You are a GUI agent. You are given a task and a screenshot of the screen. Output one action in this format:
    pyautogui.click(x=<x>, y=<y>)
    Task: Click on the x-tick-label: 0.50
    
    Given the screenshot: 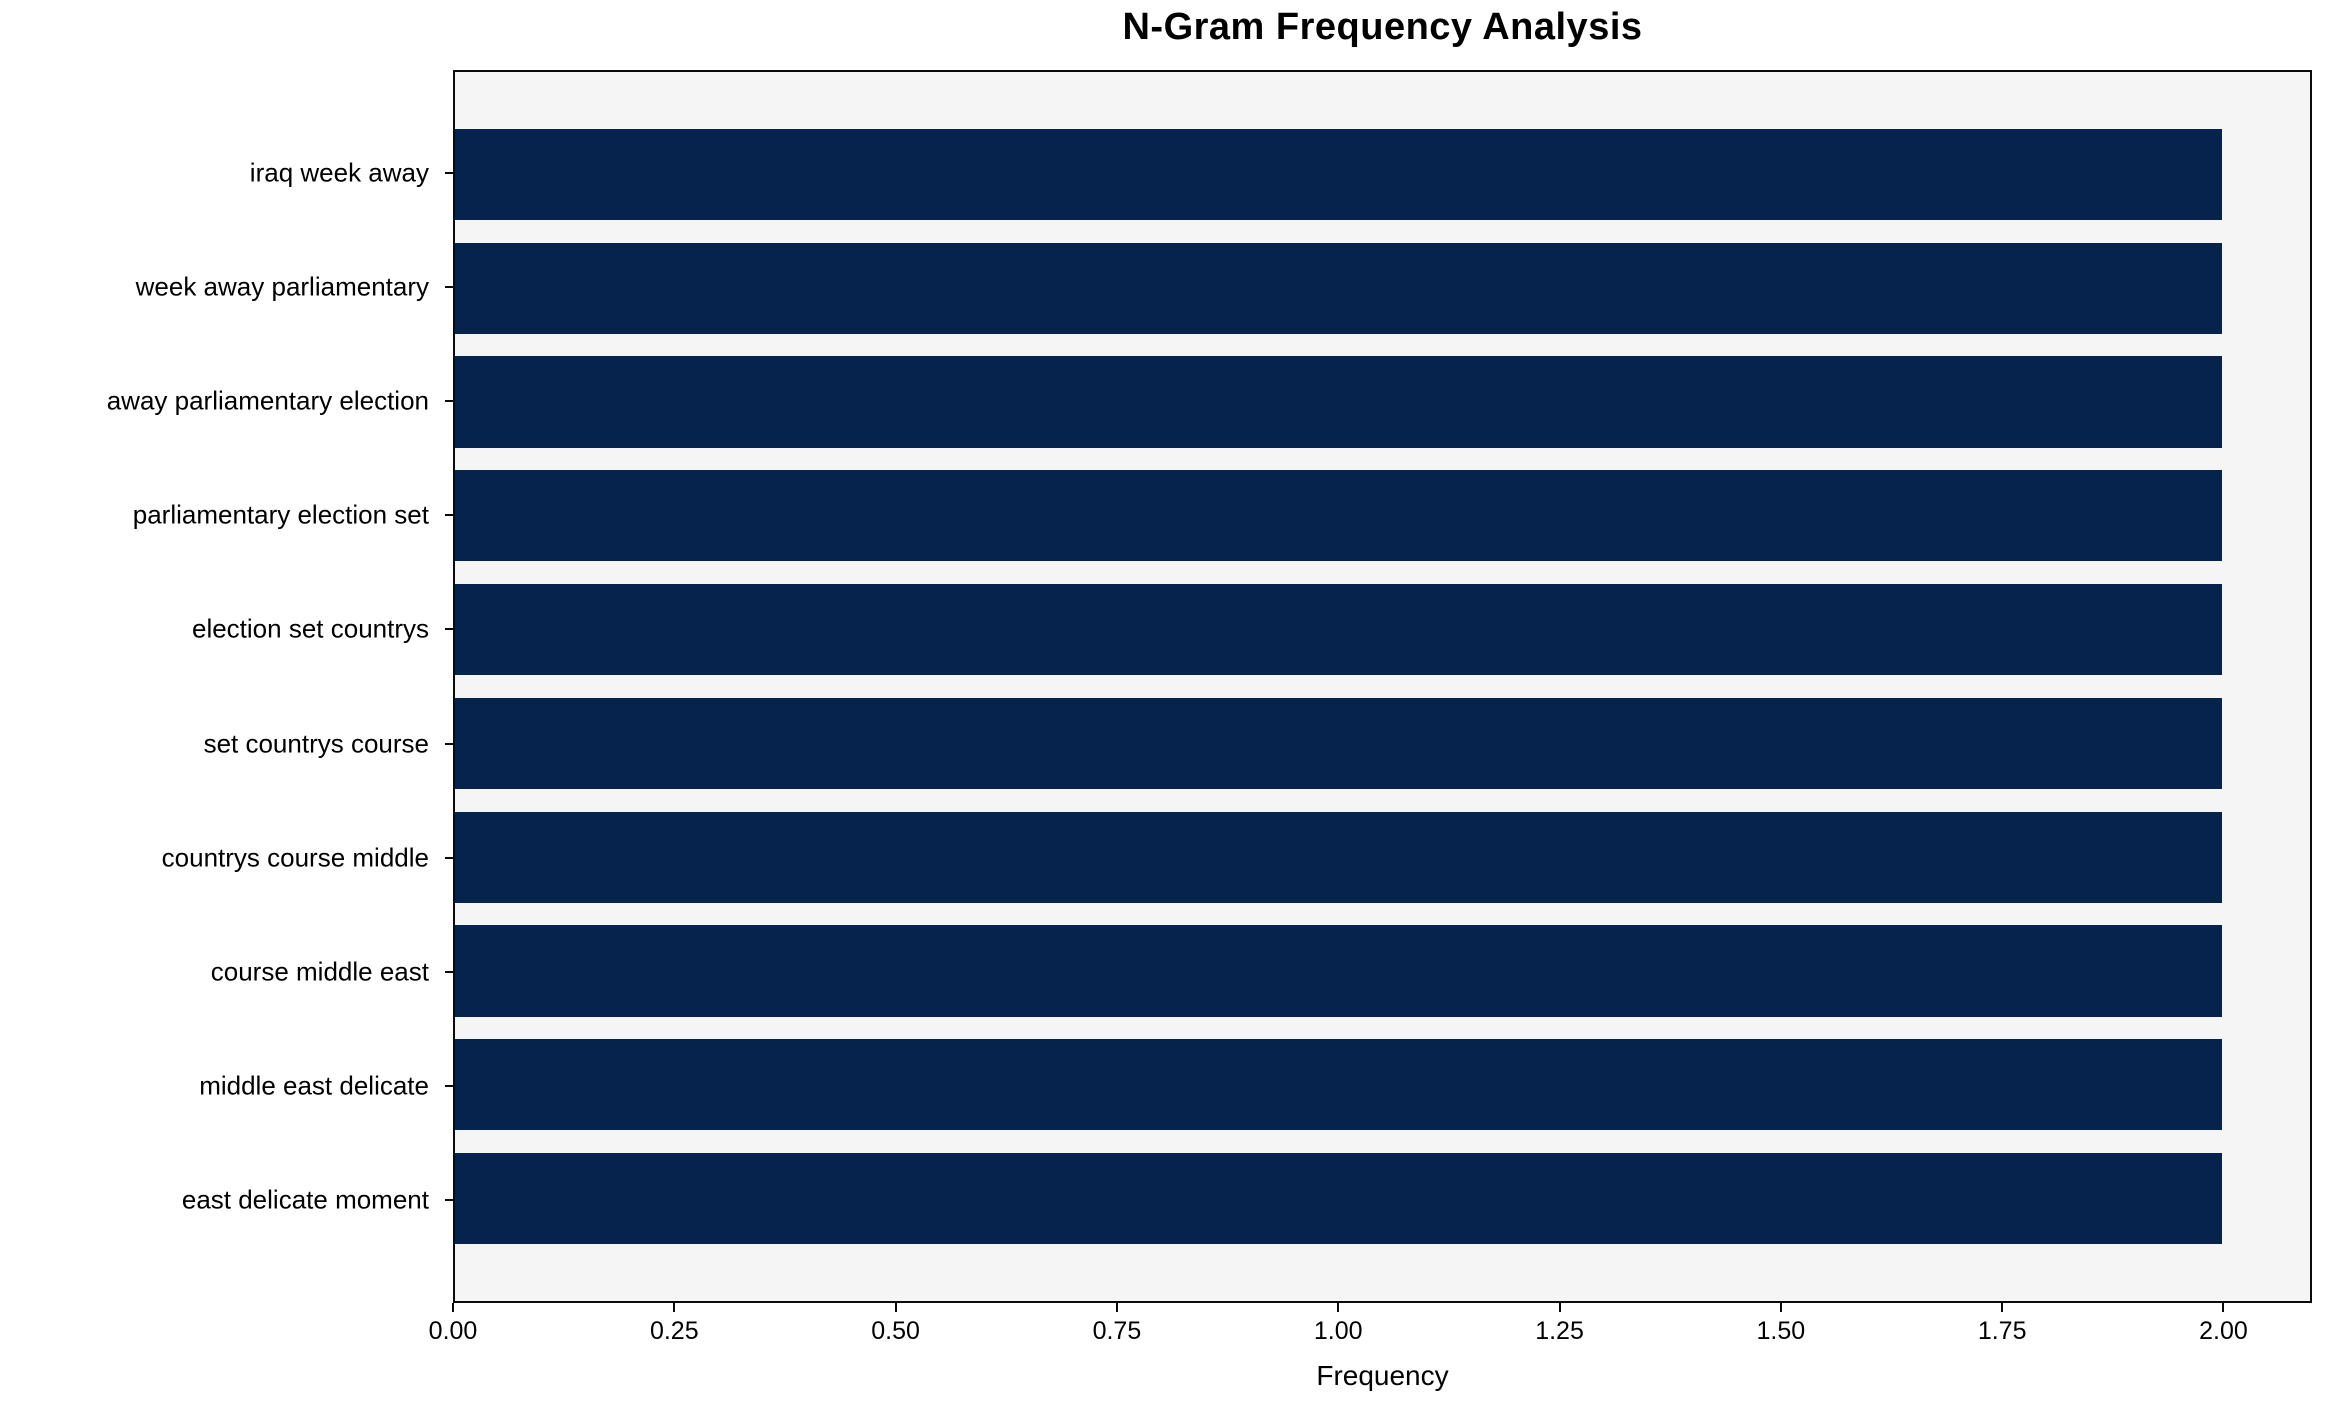 What is the action you would take?
    pyautogui.click(x=895, y=1331)
    